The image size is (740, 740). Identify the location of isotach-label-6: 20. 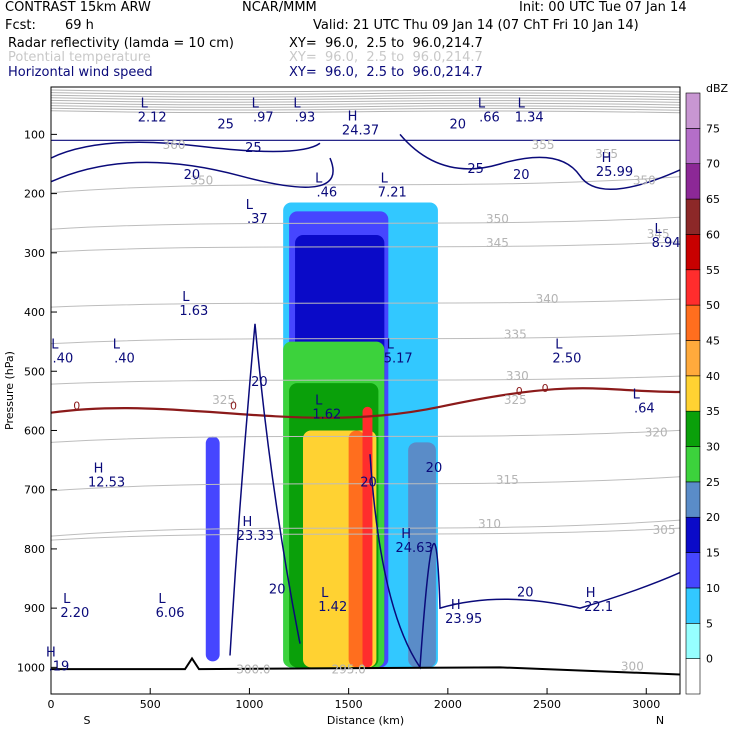
(259, 382).